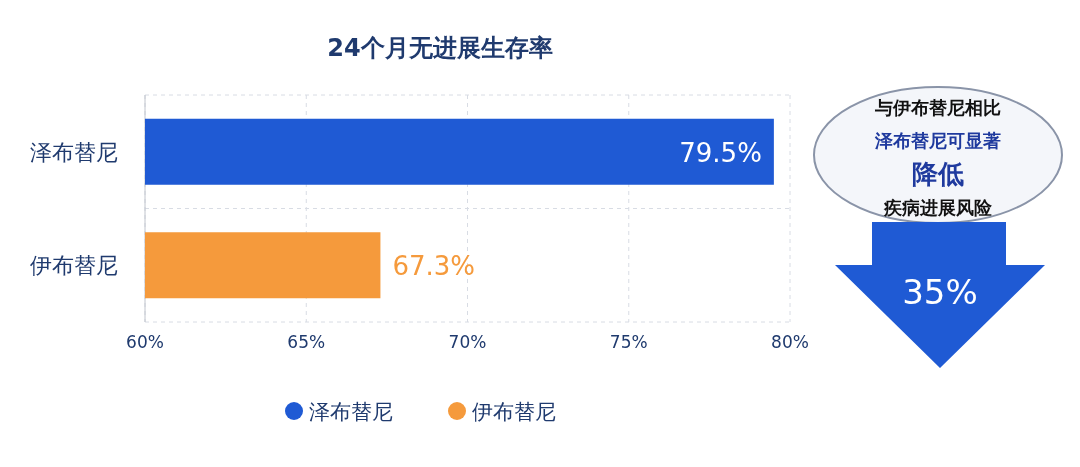 This screenshot has width=1080, height=467. What do you see at coordinates (937, 140) in the screenshot?
I see `text: 泽布替尼可显著` at bounding box center [937, 140].